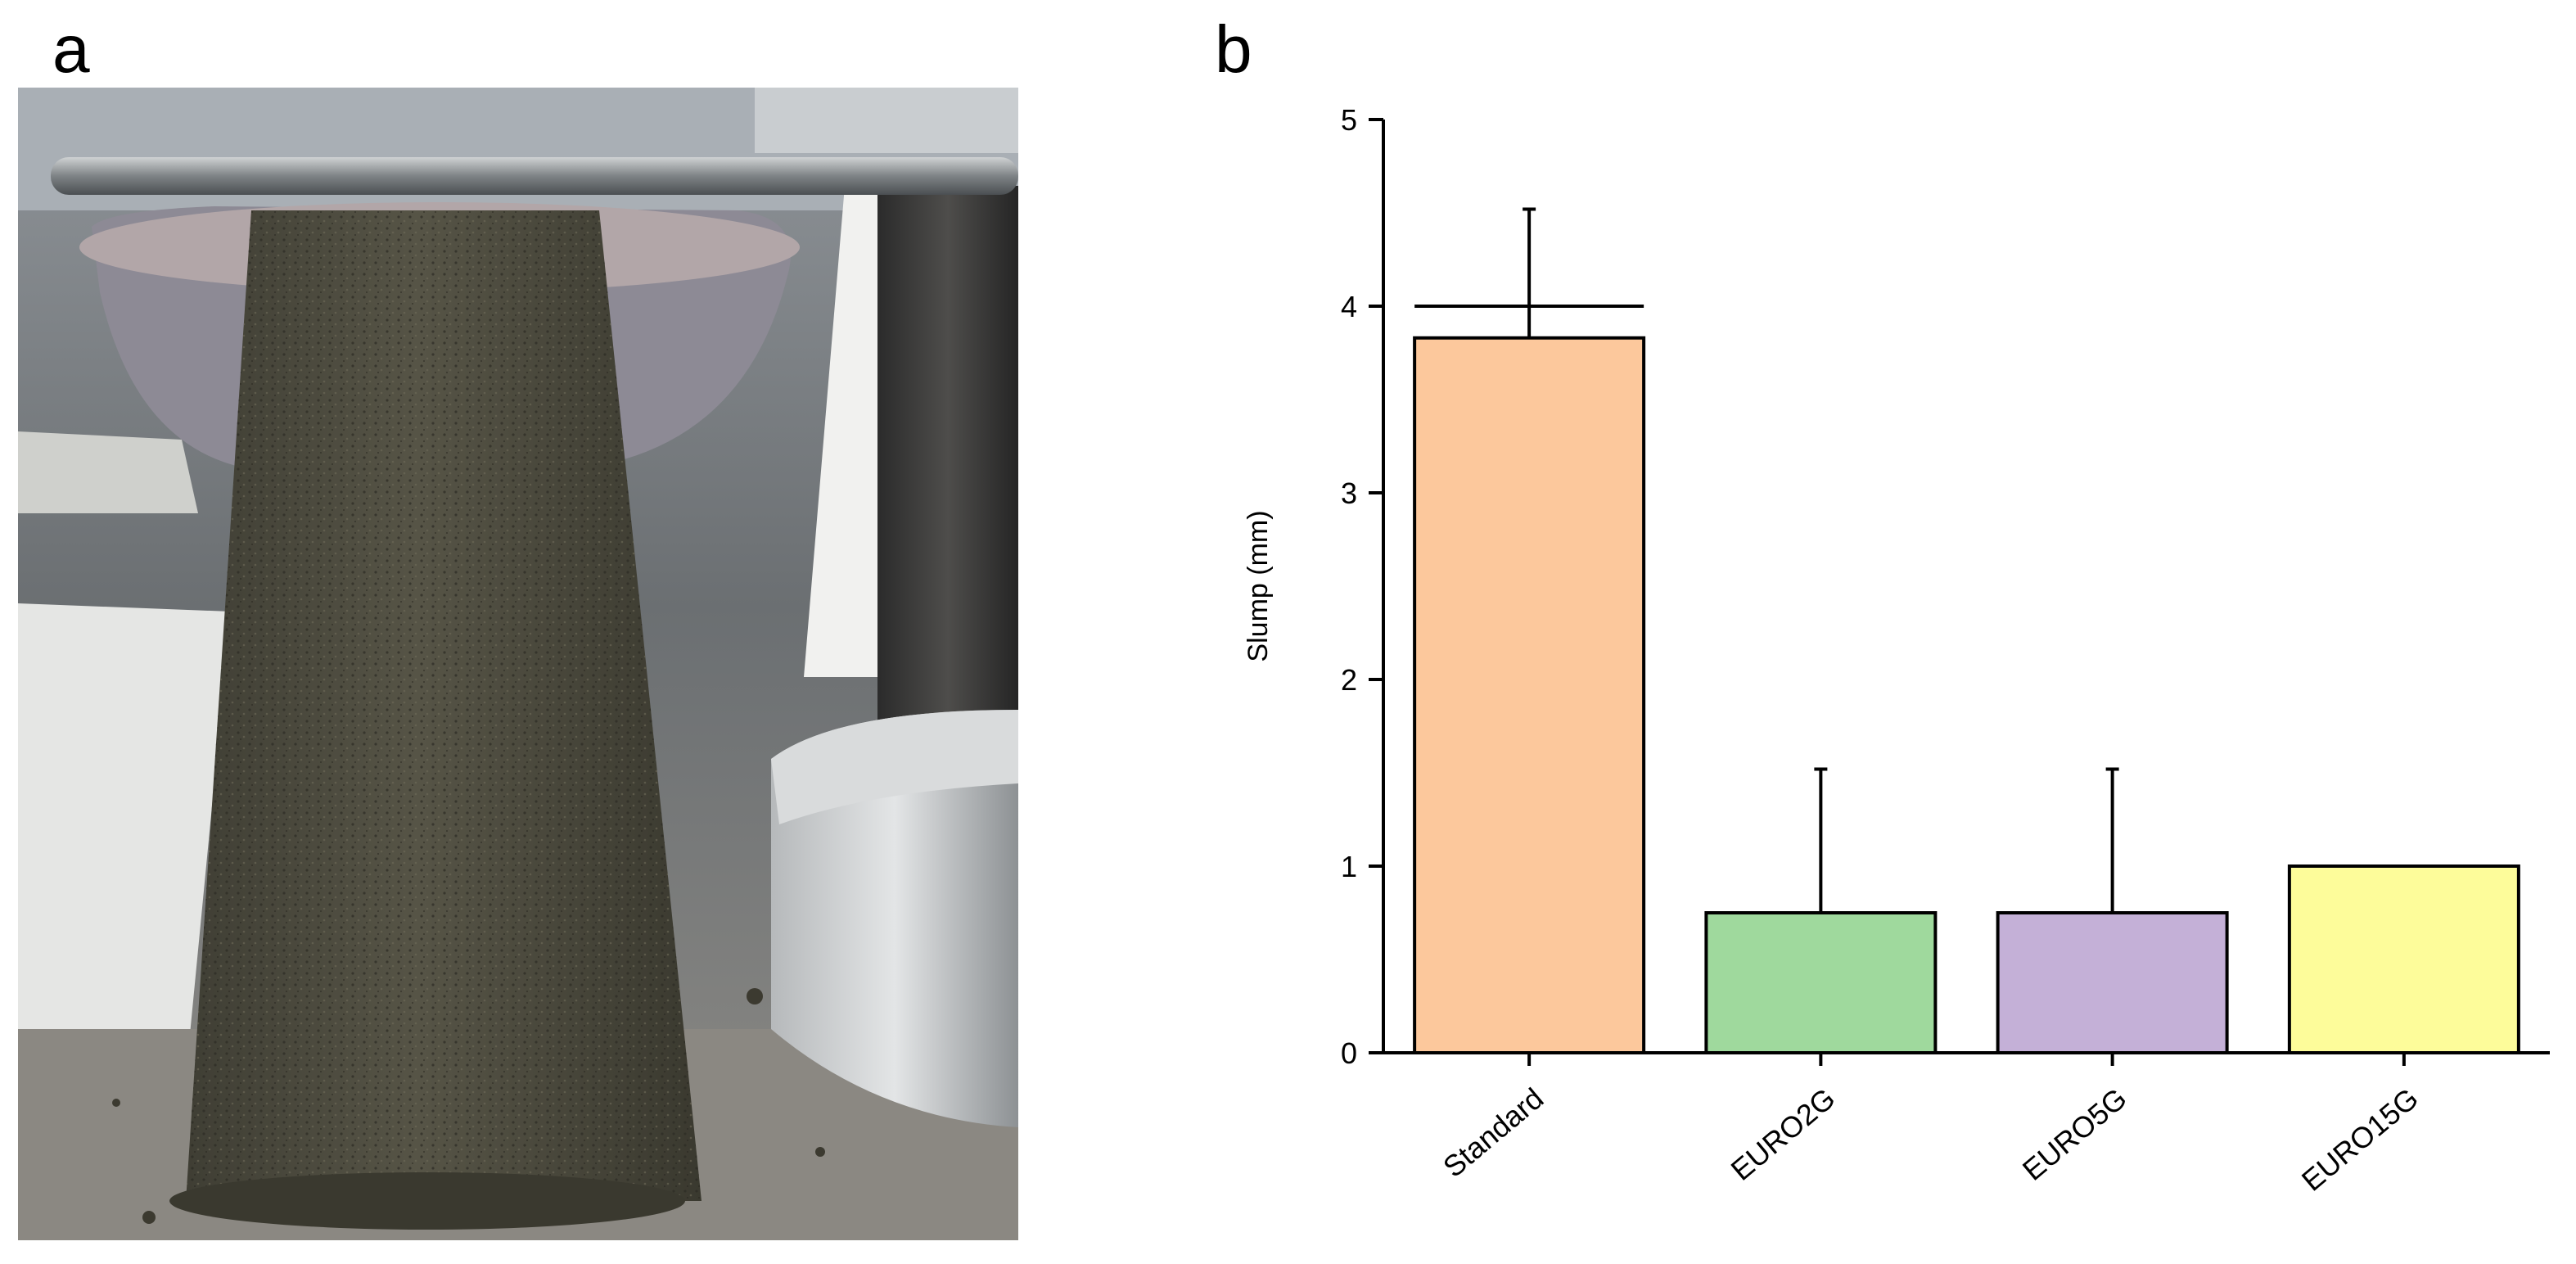 This screenshot has height=1264, width=2576. Describe the element at coordinates (1821, 560) in the screenshot. I see `error-bars-group` at that location.